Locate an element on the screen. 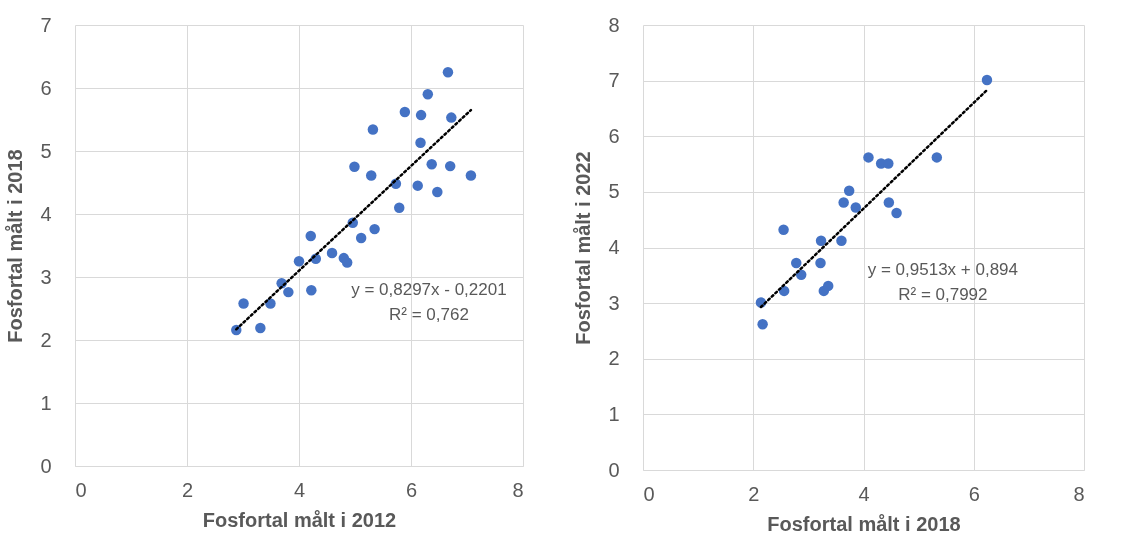 This screenshot has height=557, width=1128. y-axis-title: Fosfortal målt i 2022 is located at coordinates (583, 248).